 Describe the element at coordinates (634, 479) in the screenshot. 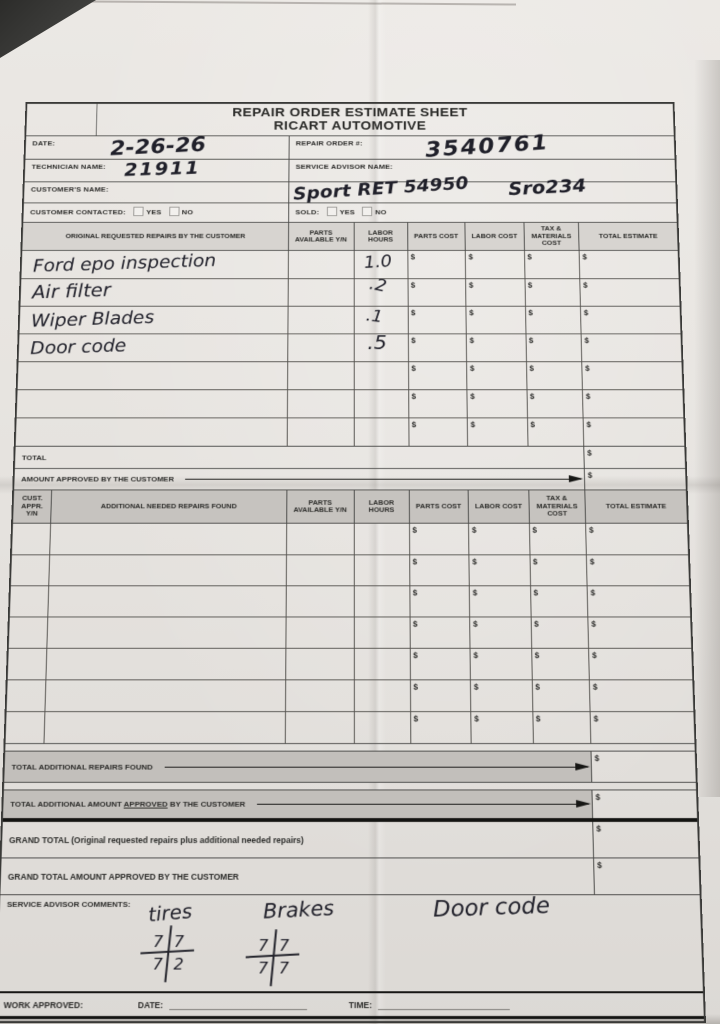

I see `amount-approved-amount-cell: $` at that location.